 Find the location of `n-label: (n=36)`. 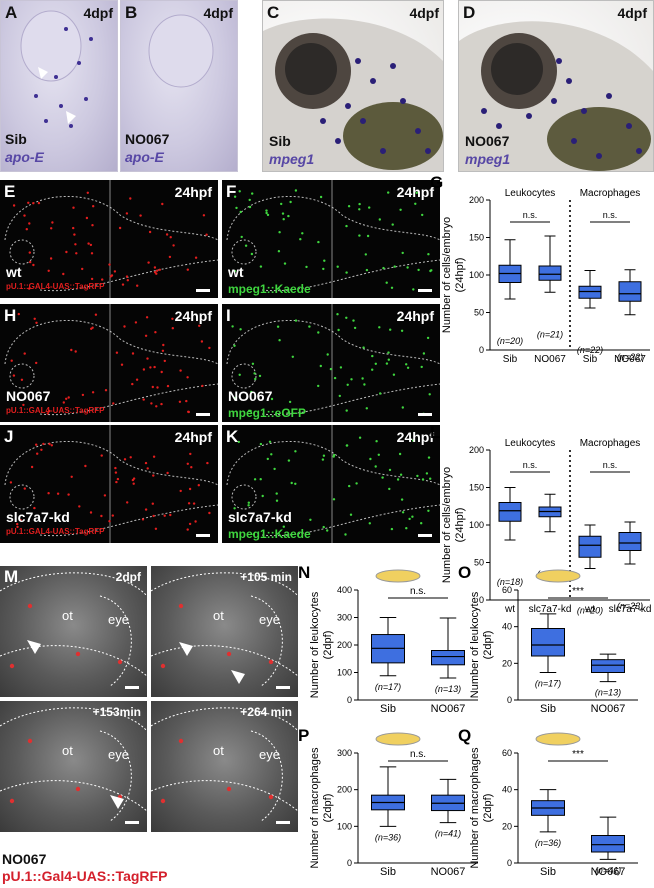

n-label: (n=36) is located at coordinates (388, 837).